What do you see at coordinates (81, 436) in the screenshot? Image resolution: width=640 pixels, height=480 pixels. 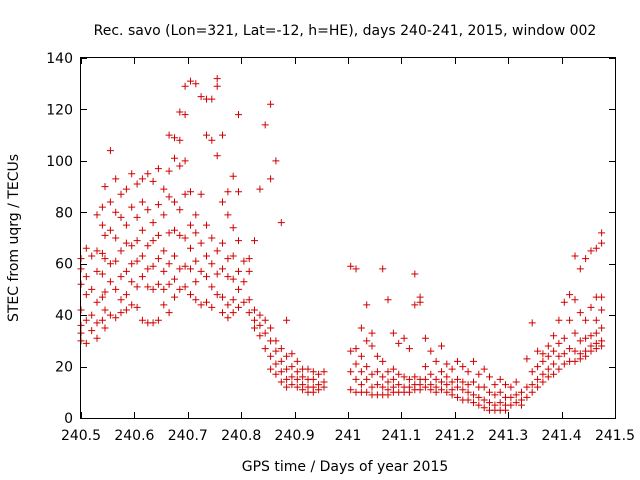 I see `x-tick-label: 240.5` at bounding box center [81, 436].